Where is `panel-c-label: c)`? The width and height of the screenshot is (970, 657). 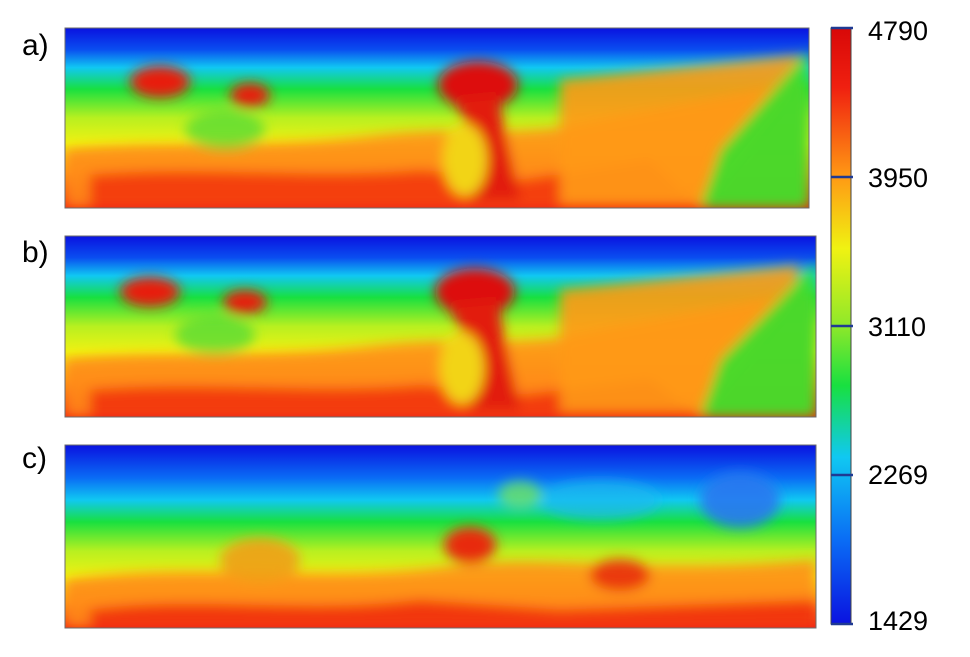
panel-c-label: c) is located at coordinates (34, 458).